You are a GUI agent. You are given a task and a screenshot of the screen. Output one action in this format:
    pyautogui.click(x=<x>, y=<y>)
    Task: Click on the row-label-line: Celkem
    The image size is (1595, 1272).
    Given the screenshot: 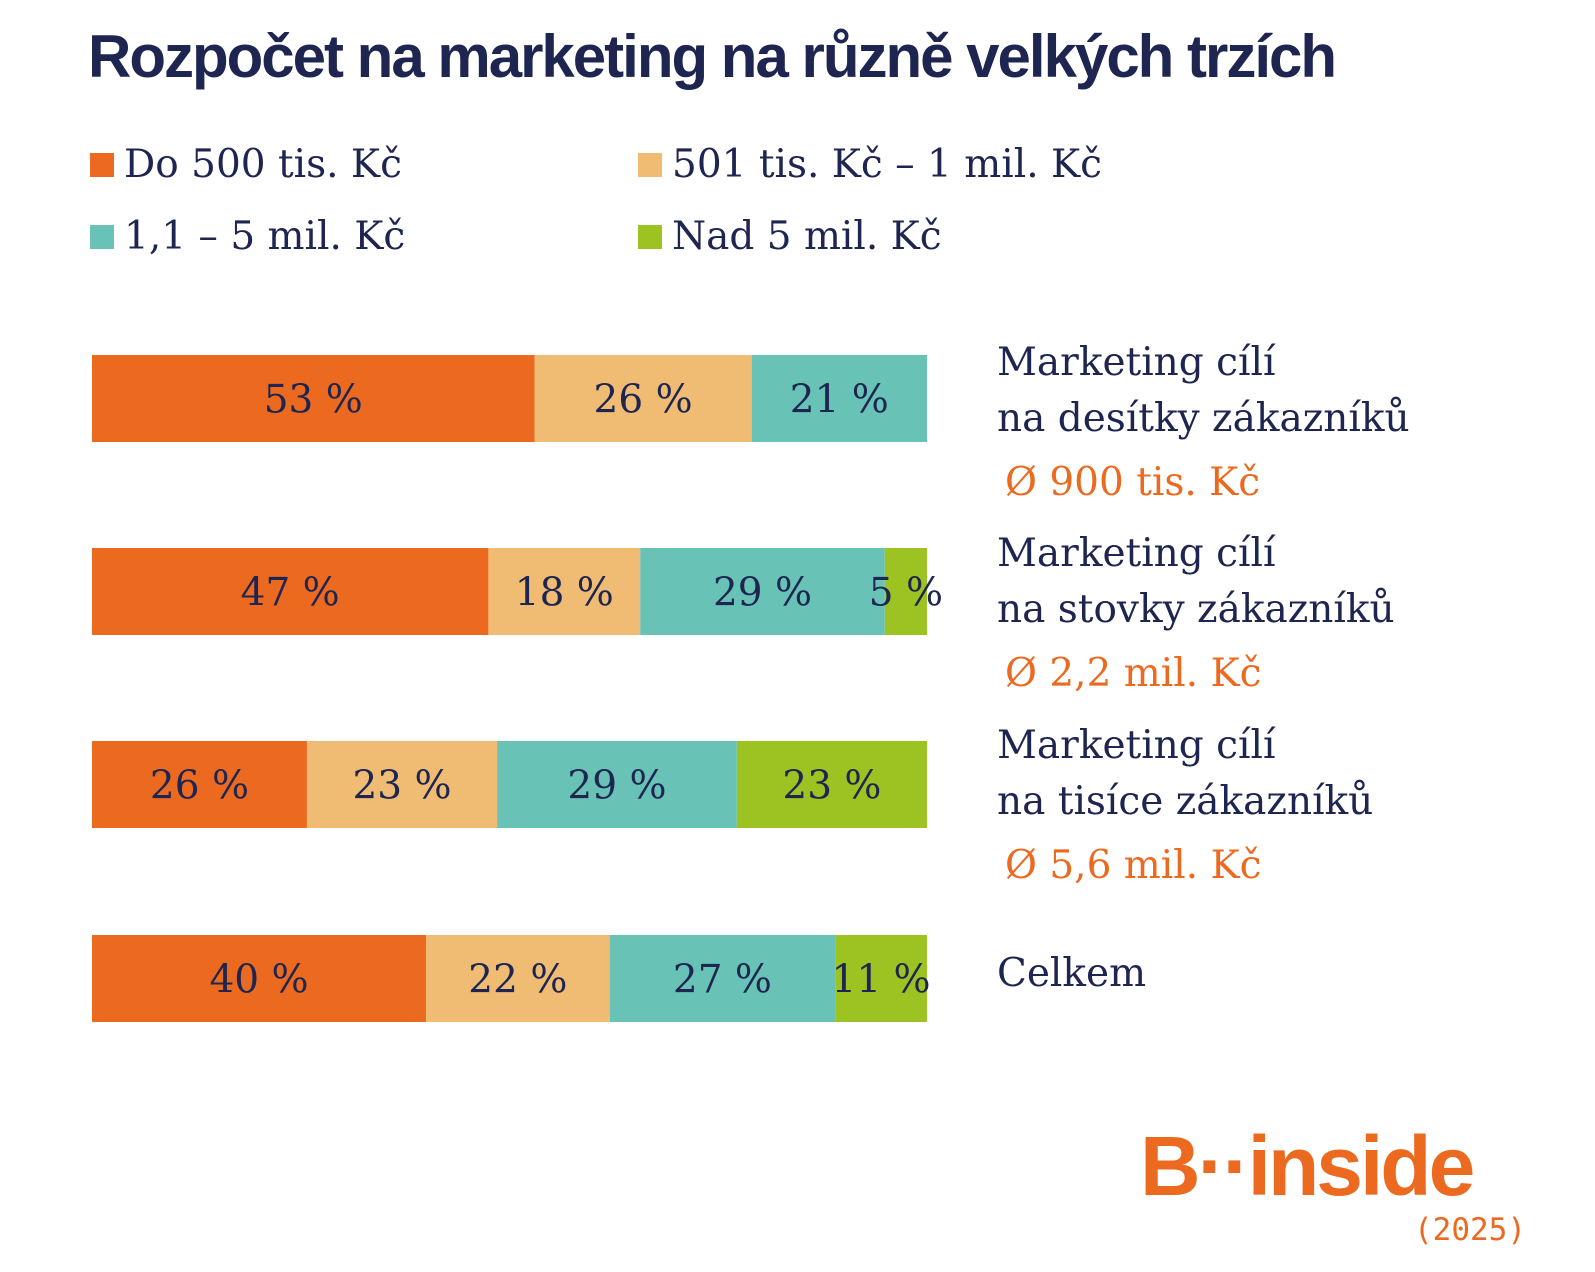 What is the action you would take?
    pyautogui.click(x=1072, y=973)
    